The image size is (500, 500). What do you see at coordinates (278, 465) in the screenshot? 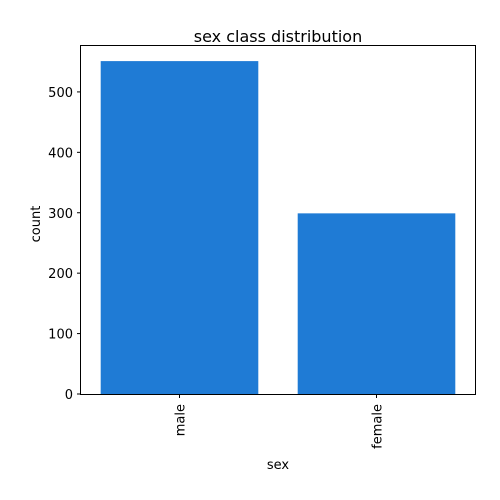
I see `x-axis-label: sex` at bounding box center [278, 465].